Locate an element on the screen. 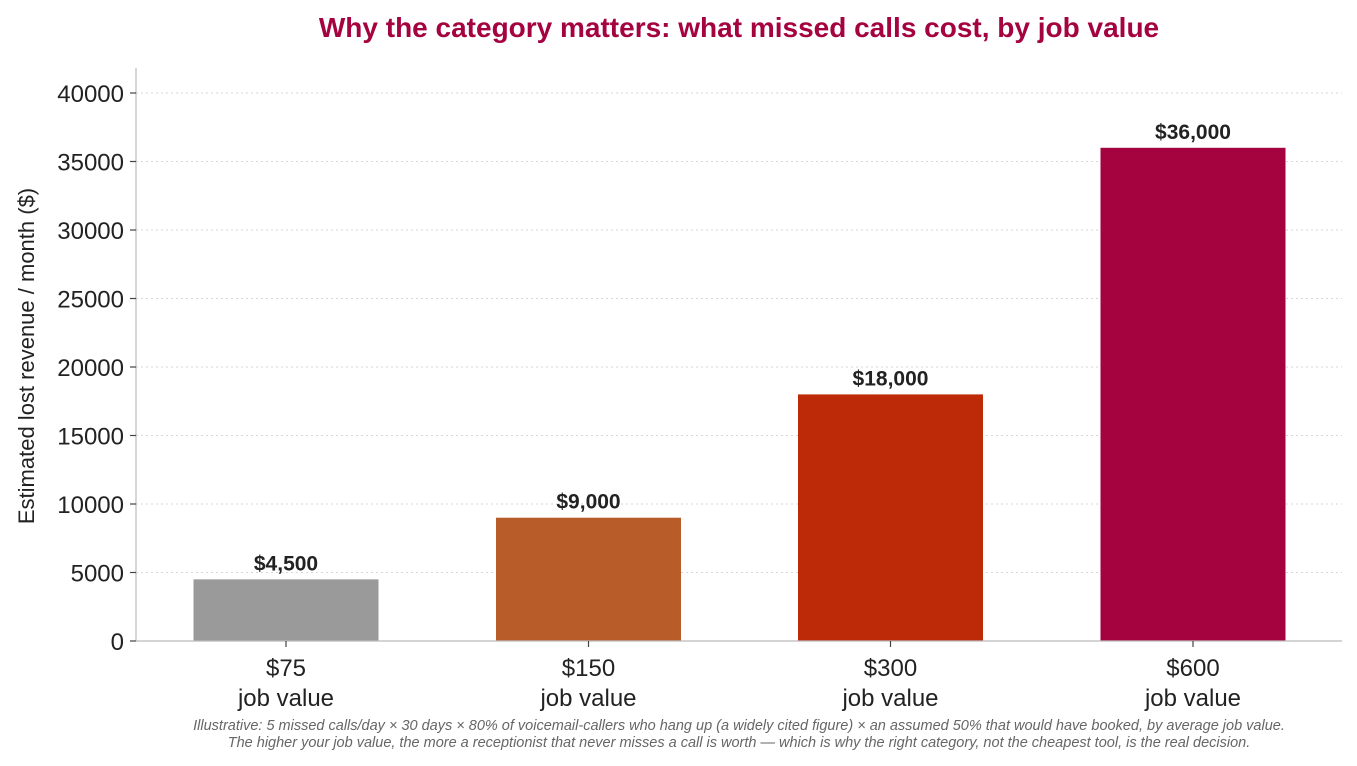 The width and height of the screenshot is (1357, 766). bar-value-label: $9,000 is located at coordinates (588, 502).